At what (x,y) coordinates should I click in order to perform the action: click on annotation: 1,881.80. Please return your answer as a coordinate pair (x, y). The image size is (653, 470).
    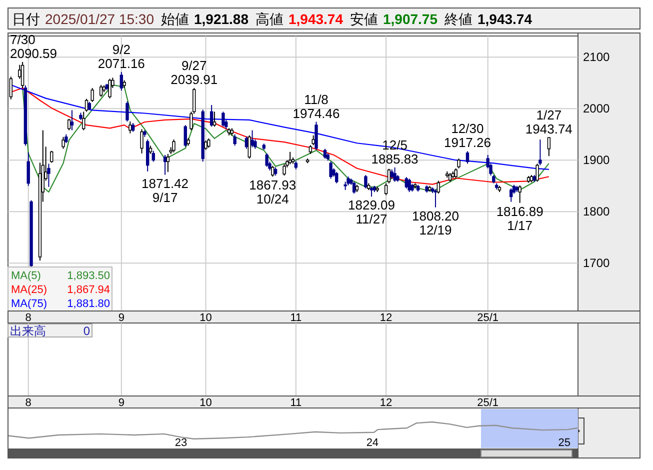
    Looking at the image, I should click on (88, 304).